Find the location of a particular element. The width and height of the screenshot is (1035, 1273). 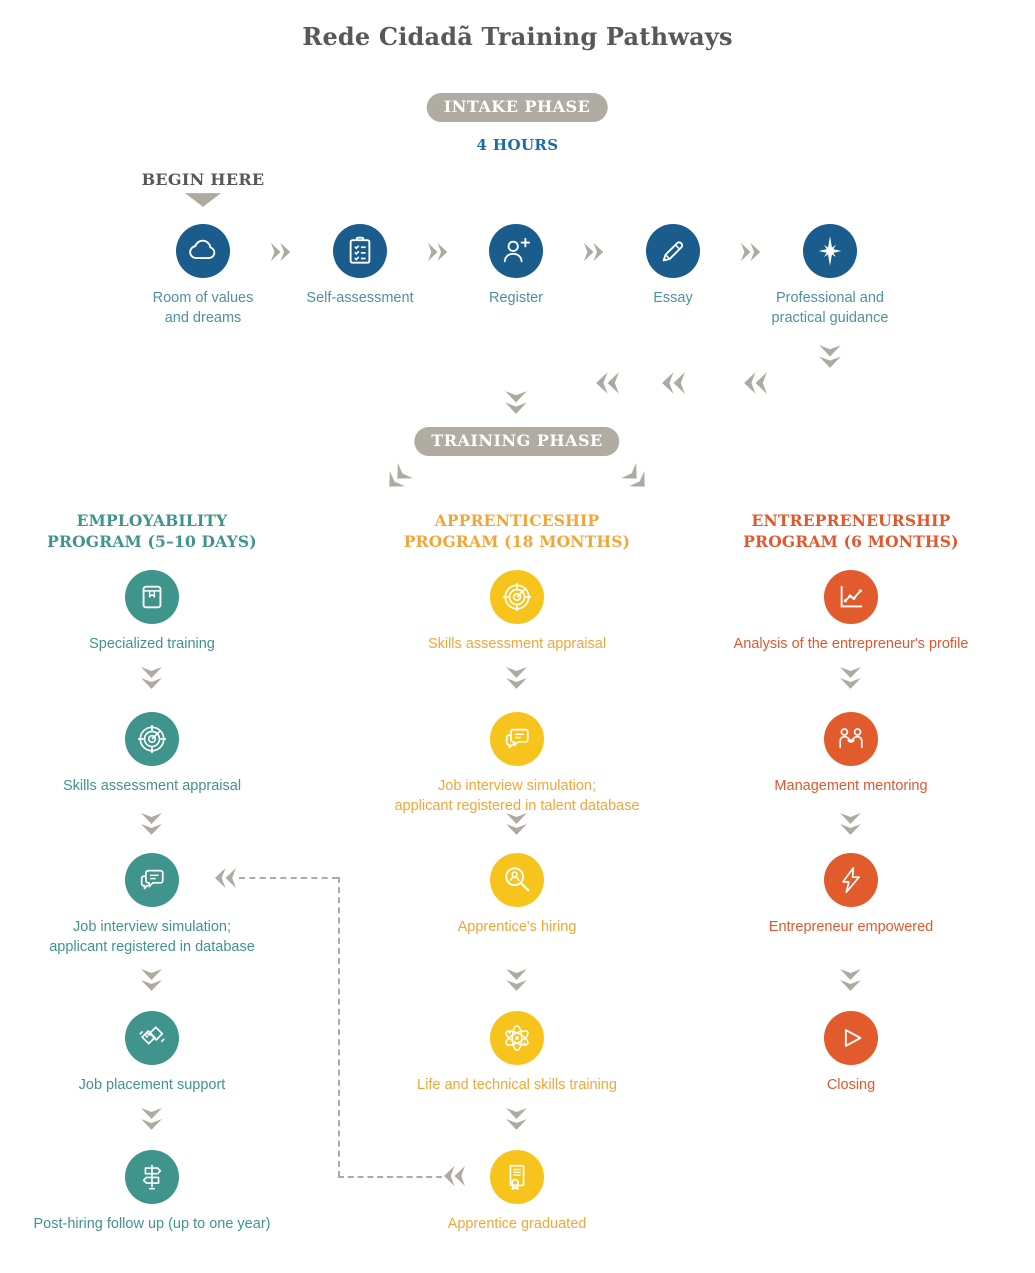

step-label-line2: and dreams is located at coordinates (203, 317).